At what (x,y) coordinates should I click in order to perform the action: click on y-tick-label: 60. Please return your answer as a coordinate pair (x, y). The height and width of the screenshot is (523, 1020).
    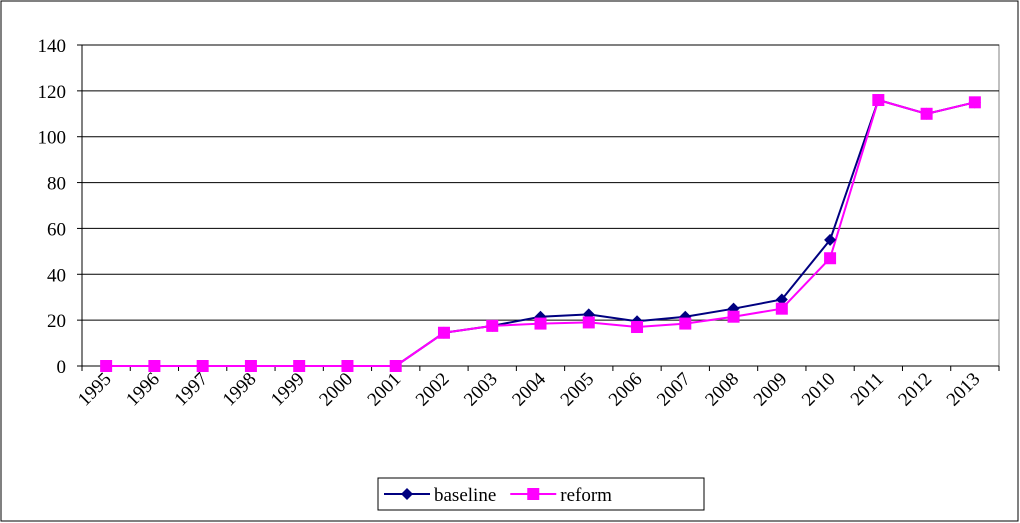
    Looking at the image, I should click on (56, 229).